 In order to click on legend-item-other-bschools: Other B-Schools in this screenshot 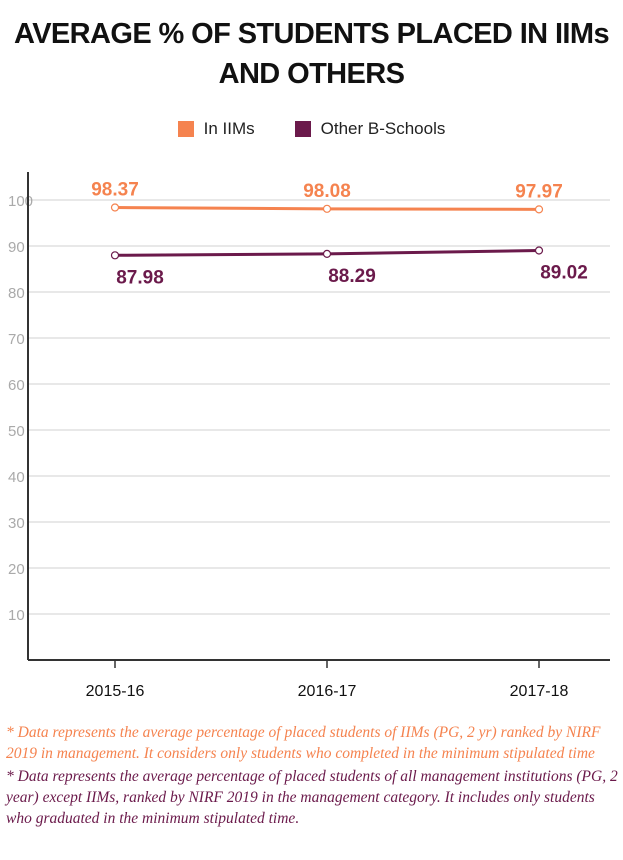, I will do `click(370, 129)`.